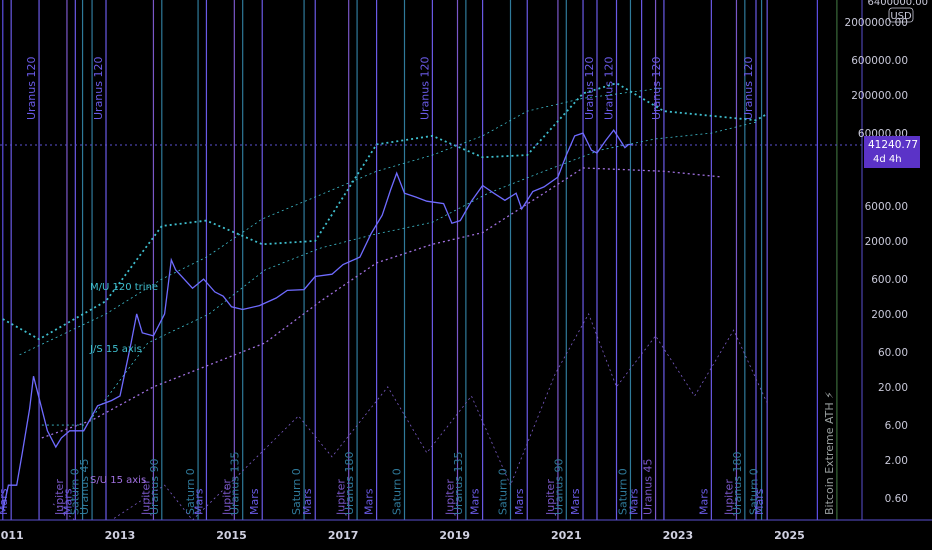  I want to click on x-tick-label: 2015, so click(231, 535).